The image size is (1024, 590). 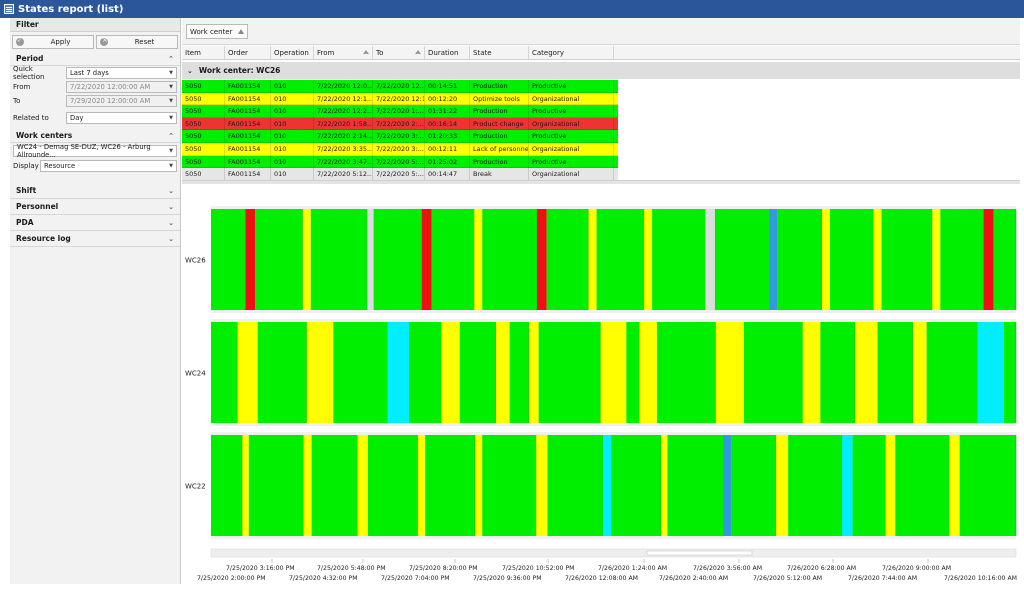 I want to click on shift-section-header: Shift ⌄, so click(x=95, y=191).